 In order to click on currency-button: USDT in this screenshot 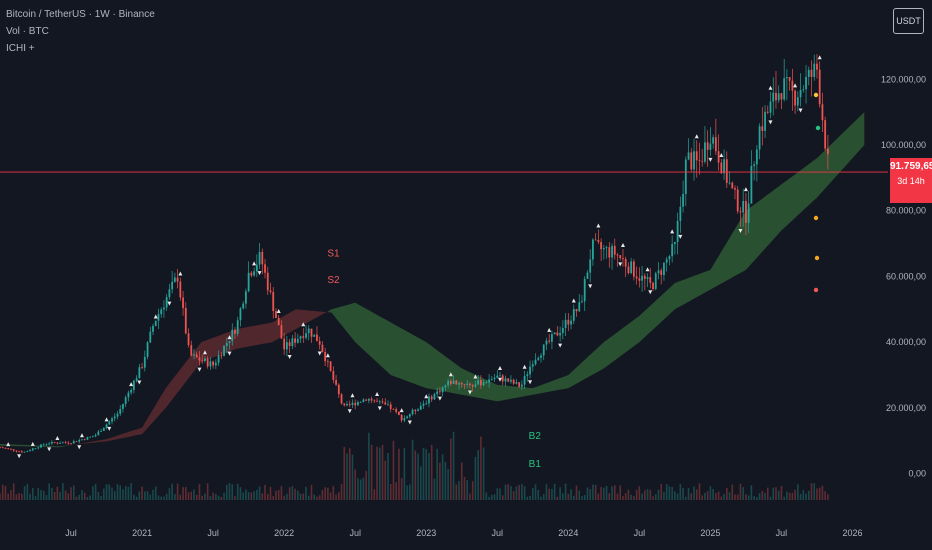, I will do `click(908, 21)`.